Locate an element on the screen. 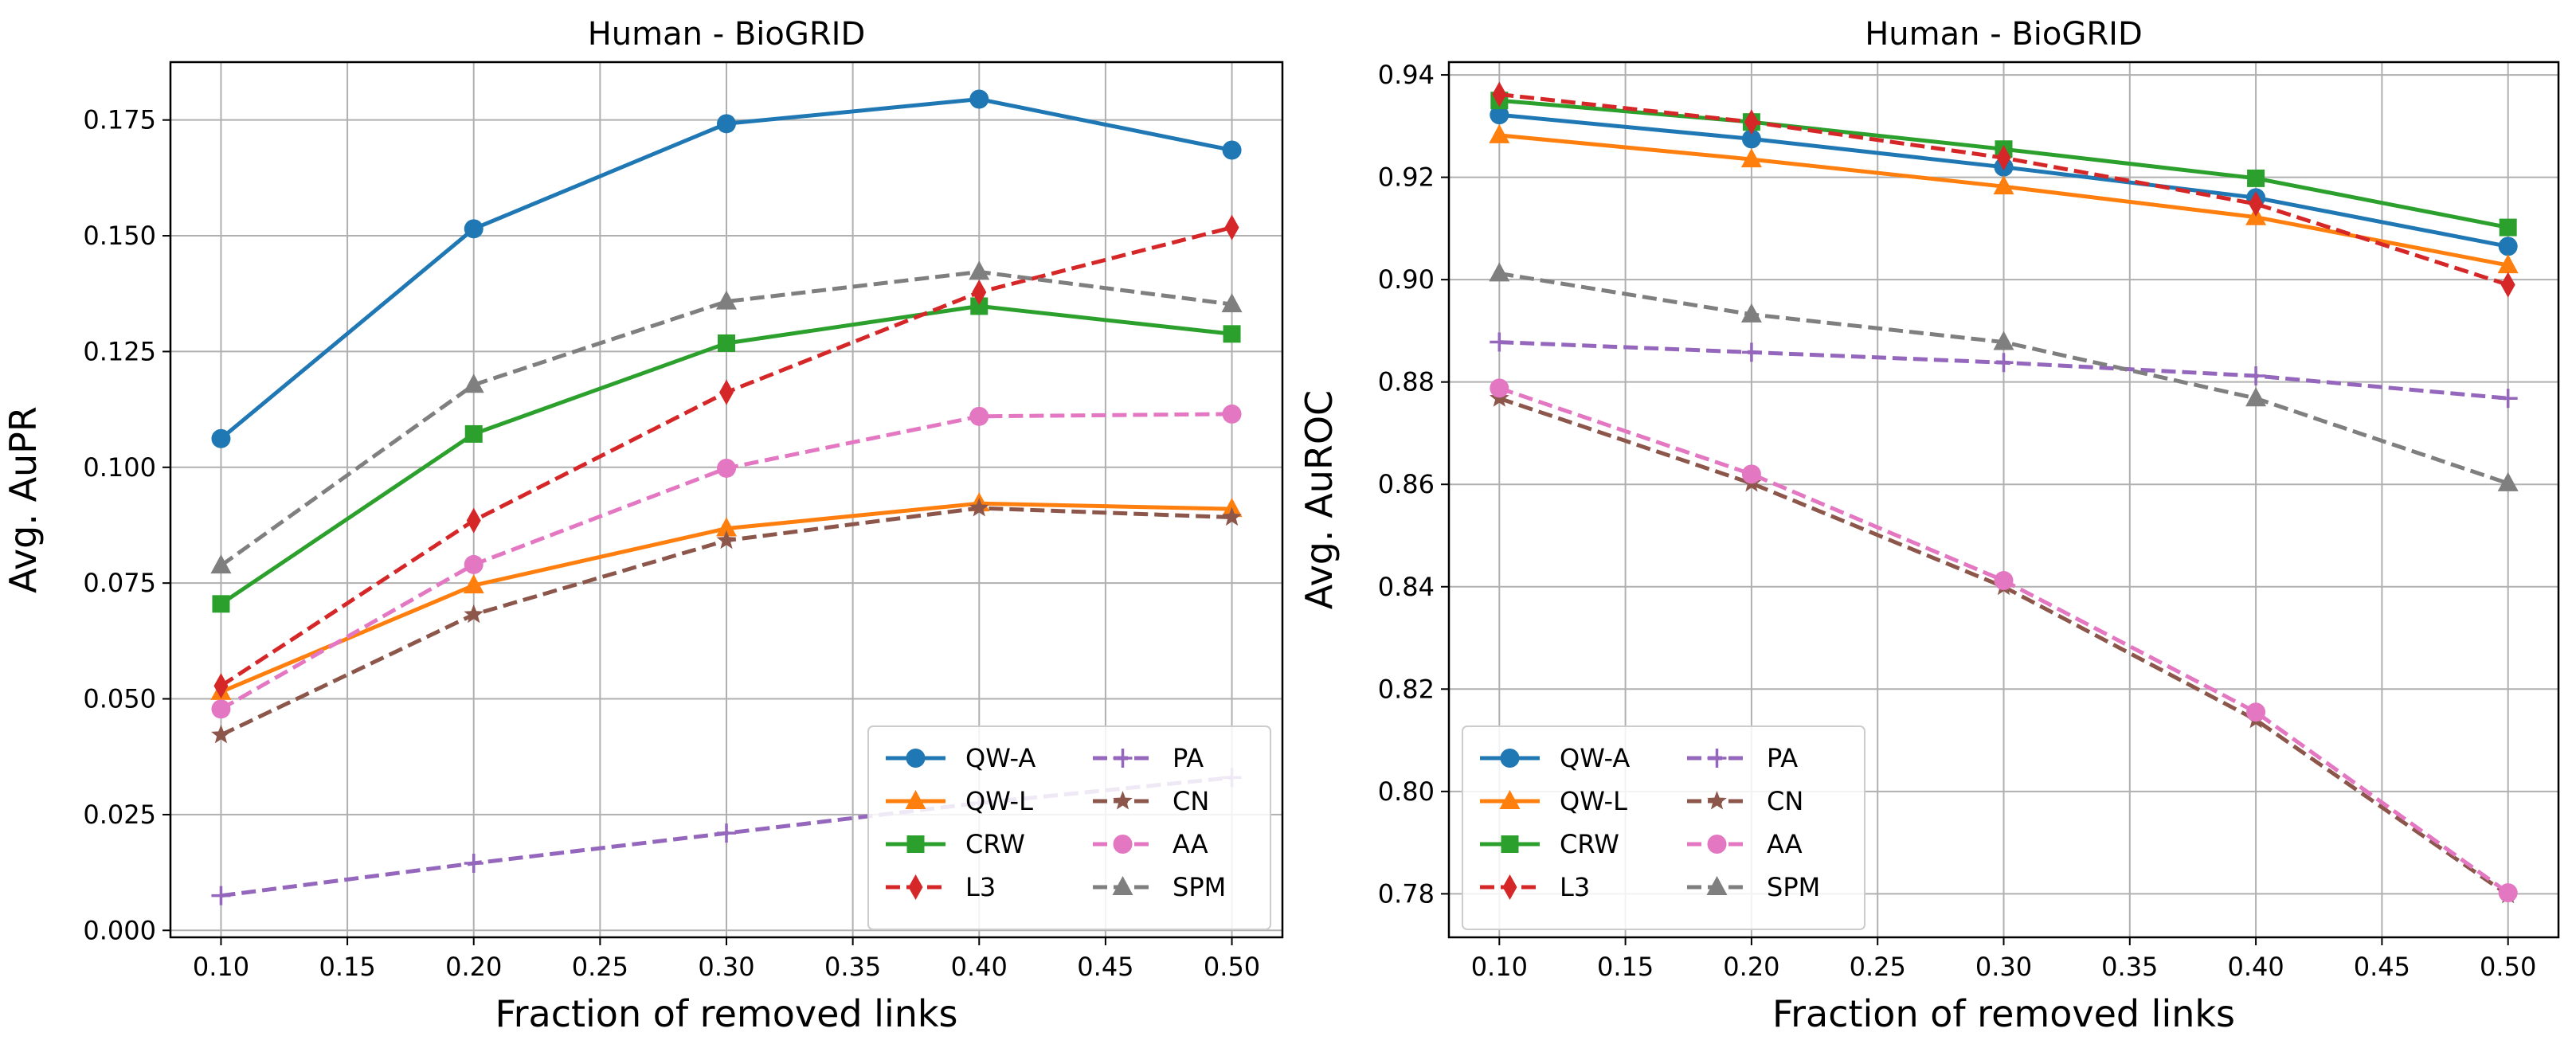 The width and height of the screenshot is (2576, 1052). series-cn is located at coordinates (726, 621).